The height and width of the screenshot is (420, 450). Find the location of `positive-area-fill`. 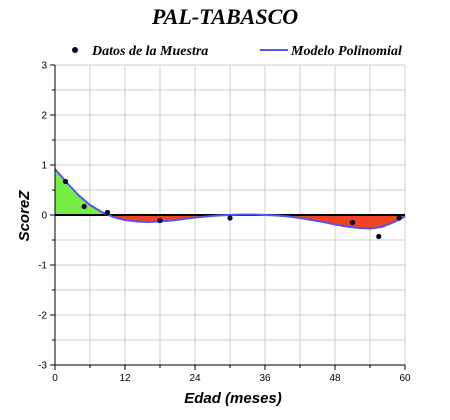

positive-area-fill is located at coordinates (230, 192).